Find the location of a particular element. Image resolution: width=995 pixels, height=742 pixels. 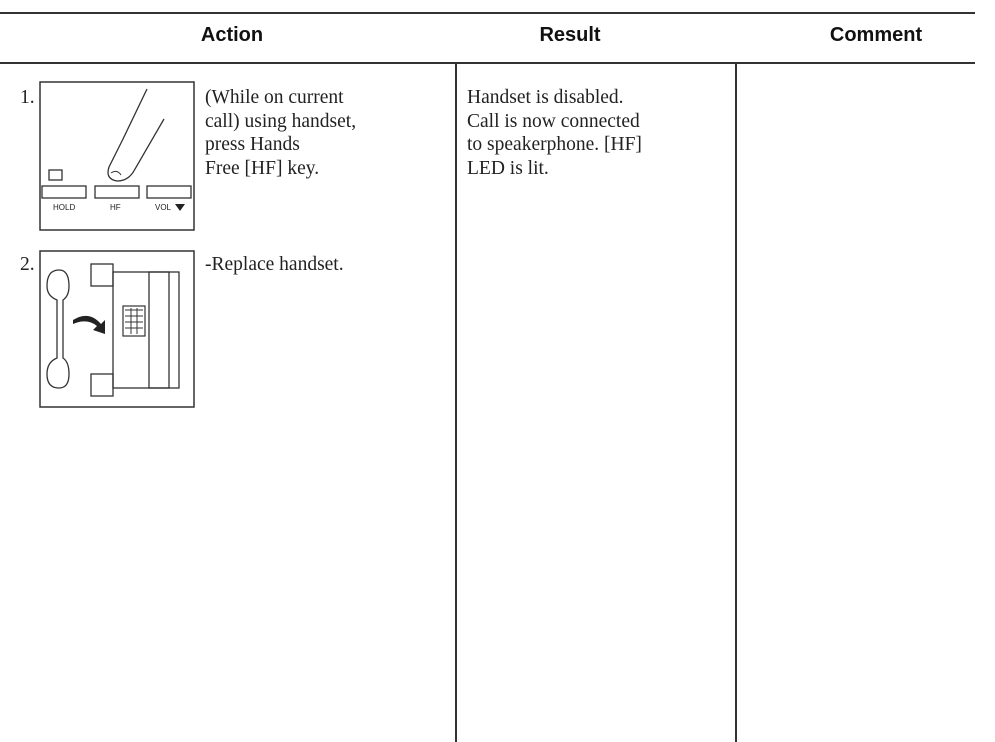

text-line: call) using handset, is located at coordinates (281, 121).